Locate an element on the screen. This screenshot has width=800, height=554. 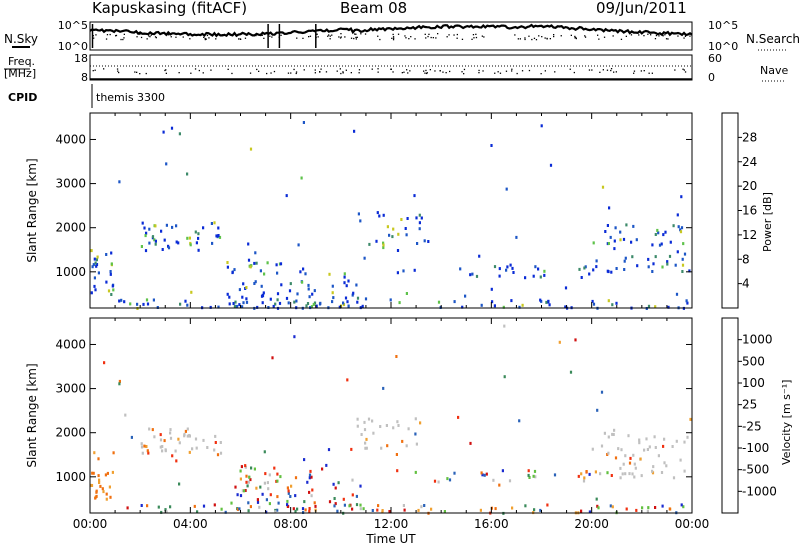
xtick-label: 00:00 is located at coordinates (90, 524).